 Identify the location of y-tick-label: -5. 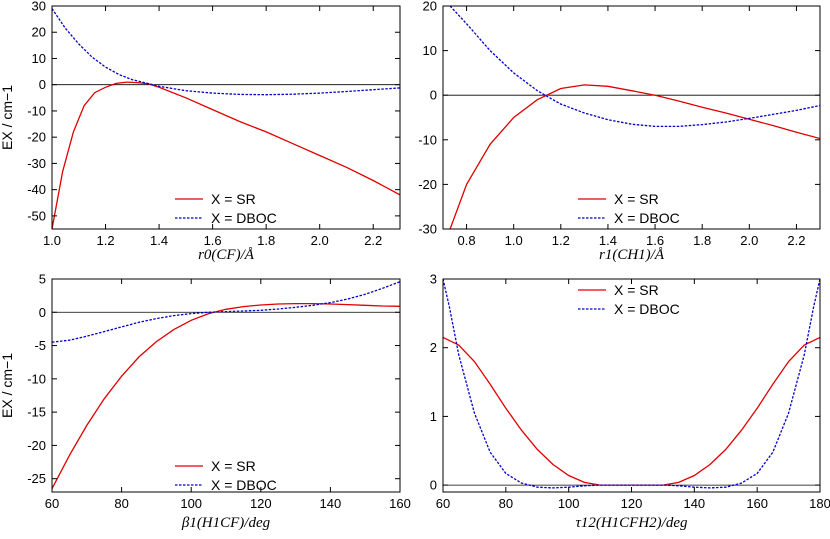
(40, 345).